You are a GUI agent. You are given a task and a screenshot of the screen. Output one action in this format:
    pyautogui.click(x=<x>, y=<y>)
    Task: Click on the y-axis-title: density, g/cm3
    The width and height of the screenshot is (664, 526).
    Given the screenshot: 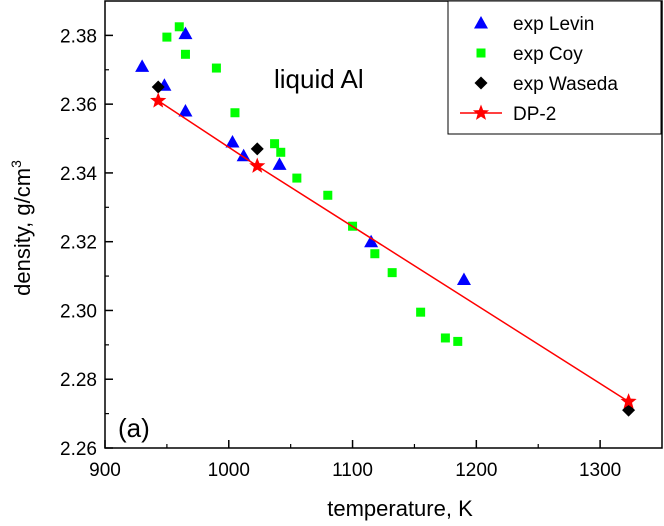 What is the action you would take?
    pyautogui.click(x=21, y=228)
    